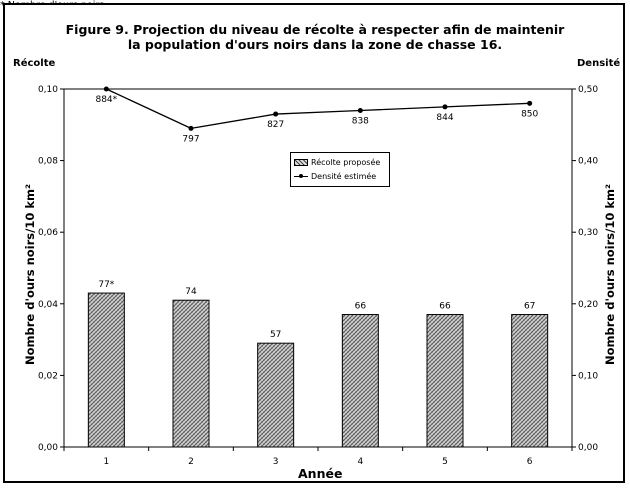 Image resolution: width=630 pixels, height=488 pixels. Describe the element at coordinates (106, 285) in the screenshot. I see `bar-data-label: 77*` at that location.